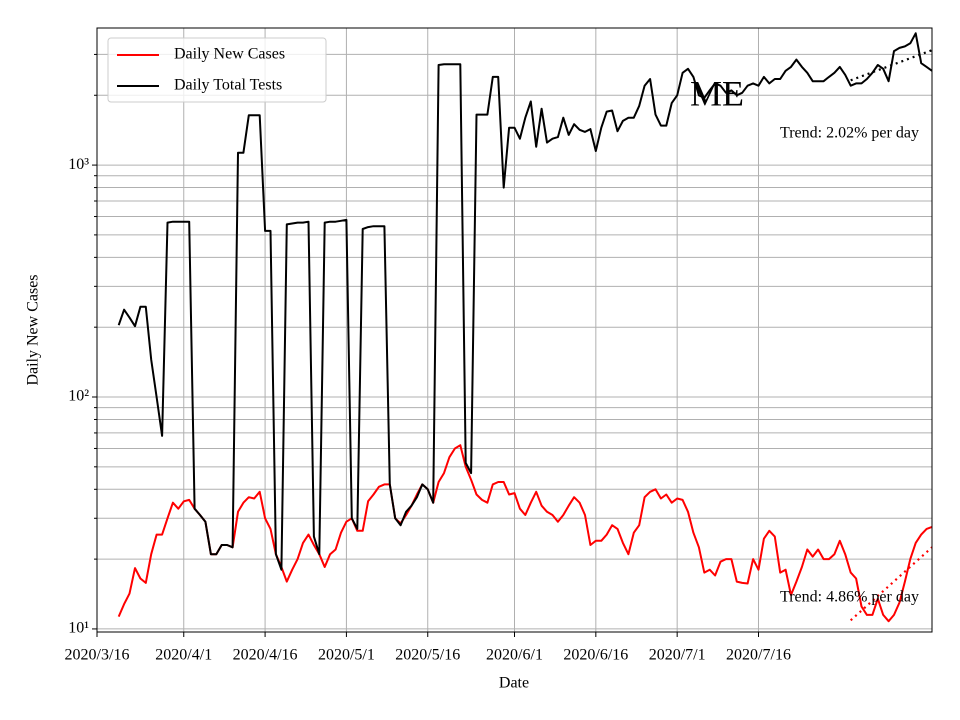 Image resolution: width=960 pixels, height=720 pixels. What do you see at coordinates (849, 597) in the screenshot?
I see `annotation: Trend: 4.86% per day` at bounding box center [849, 597].